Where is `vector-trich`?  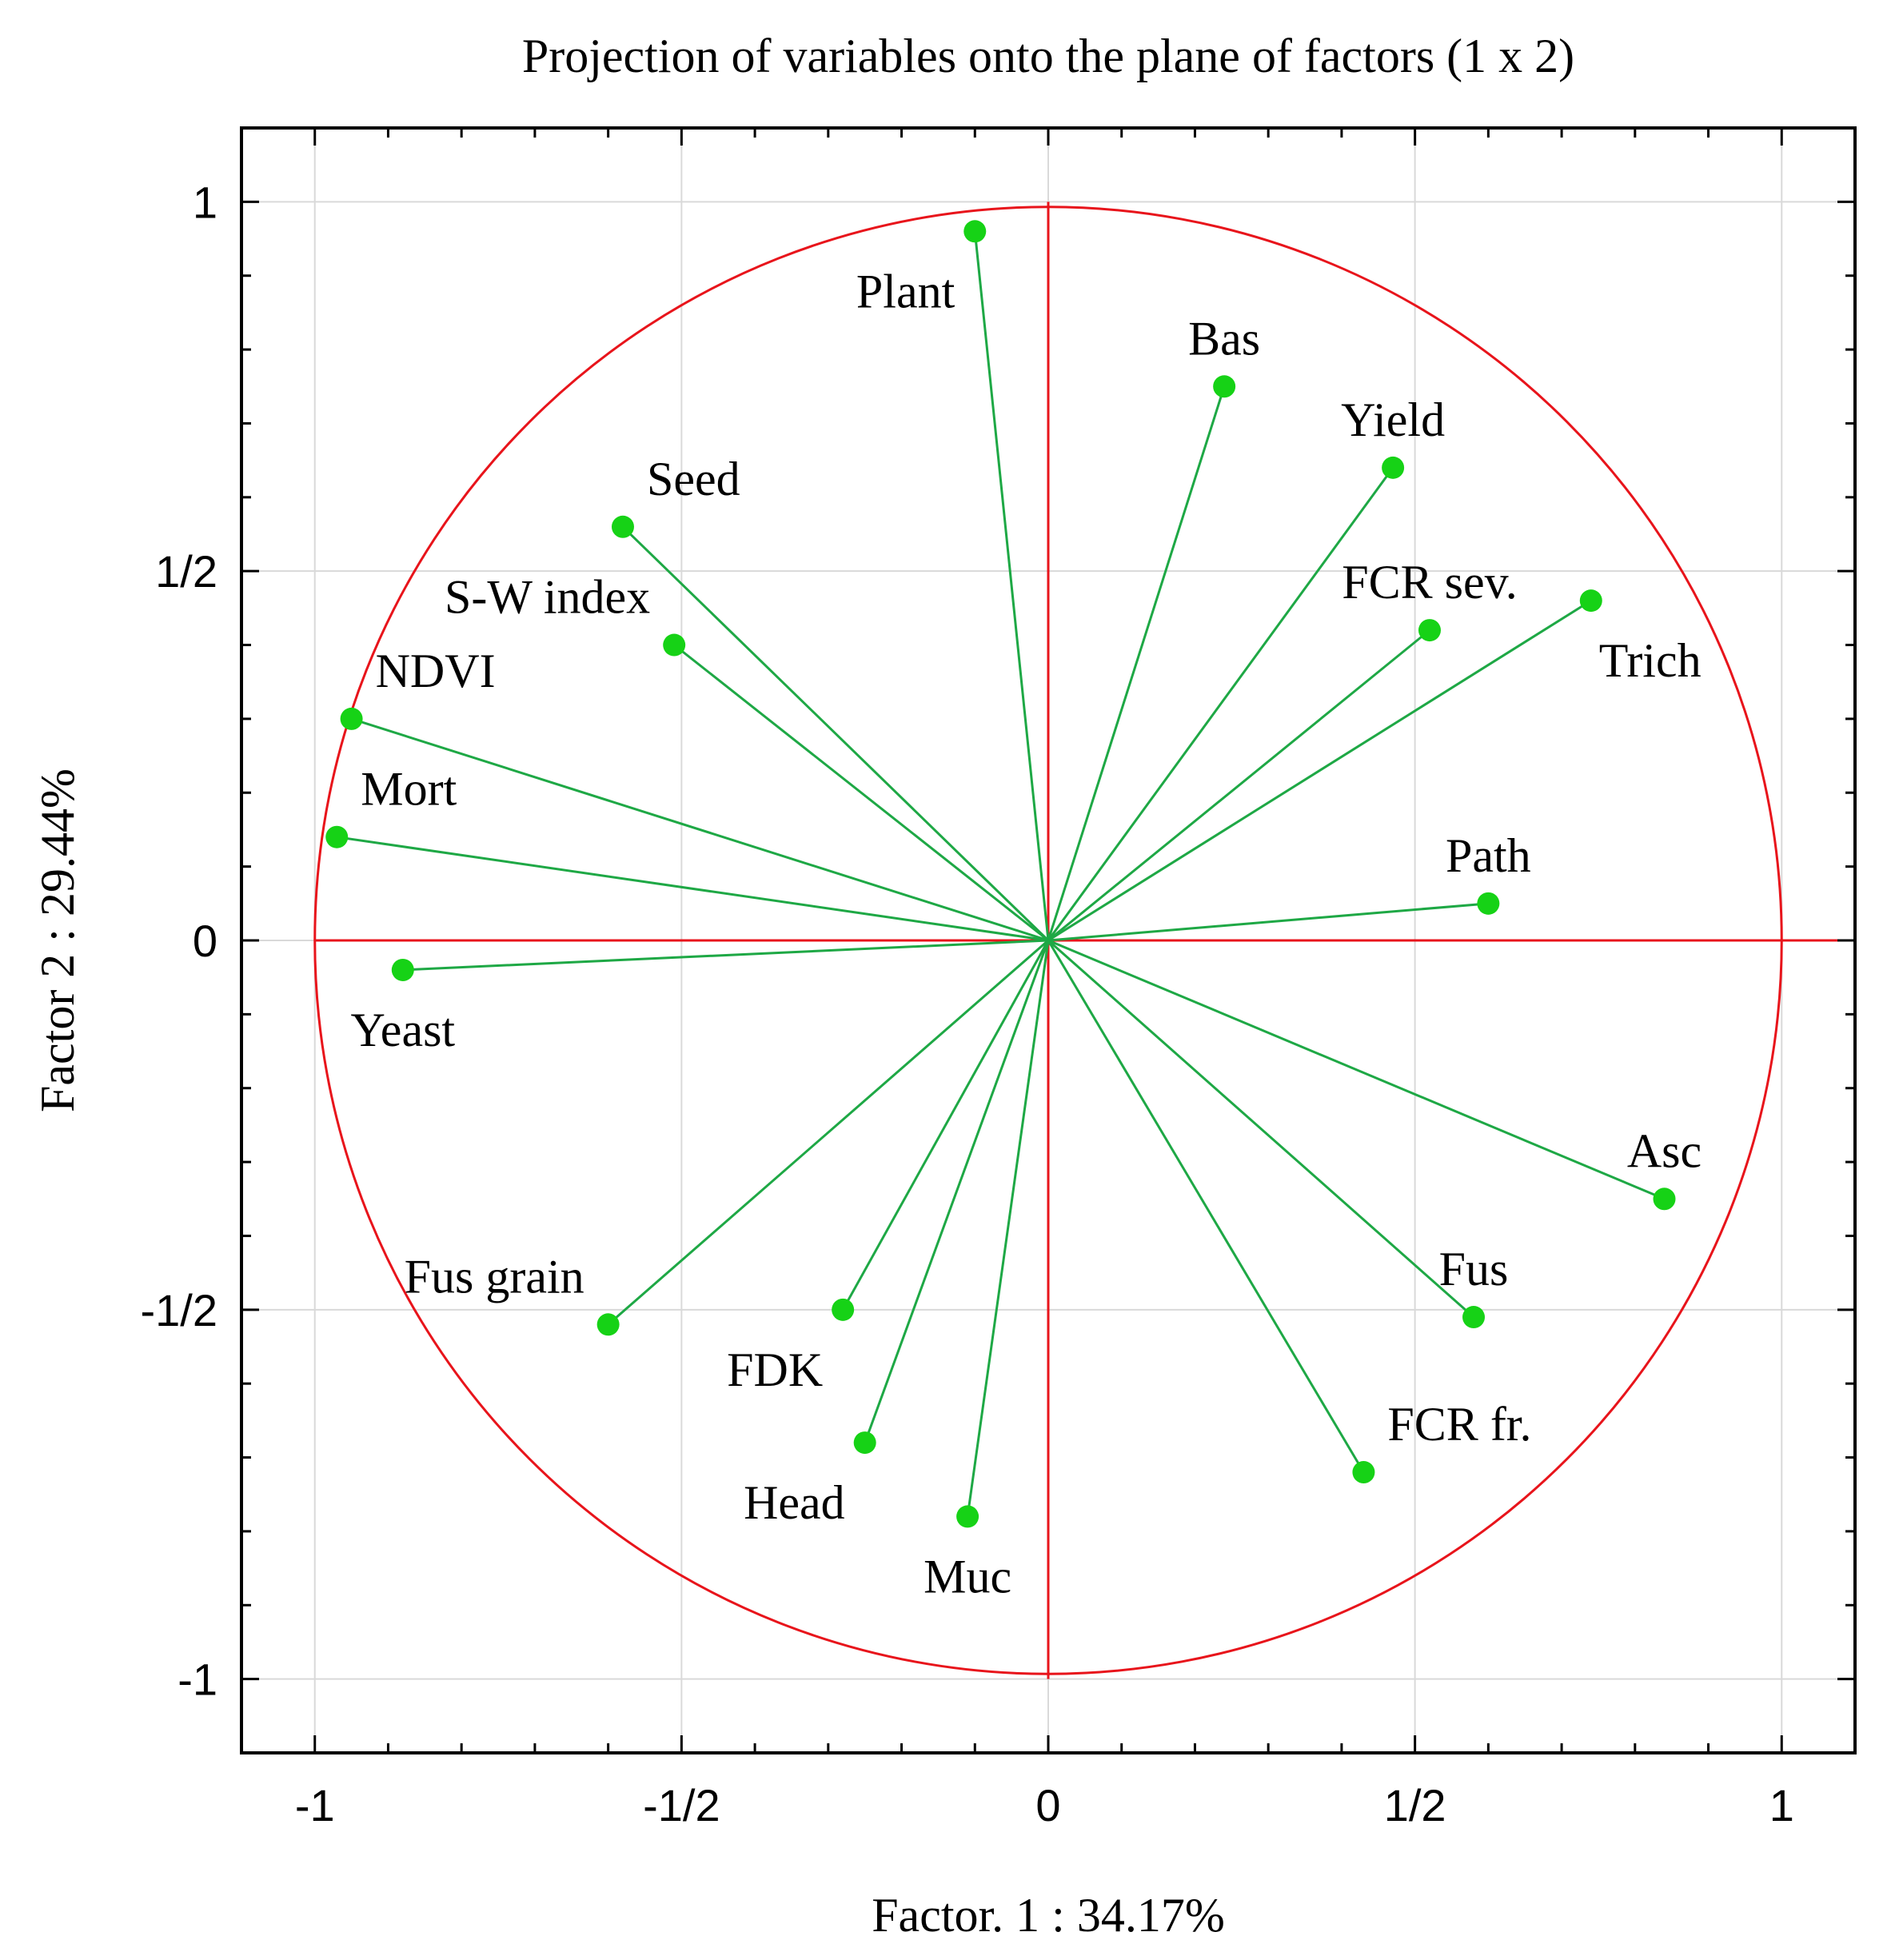
vector-trich is located at coordinates (1319, 771).